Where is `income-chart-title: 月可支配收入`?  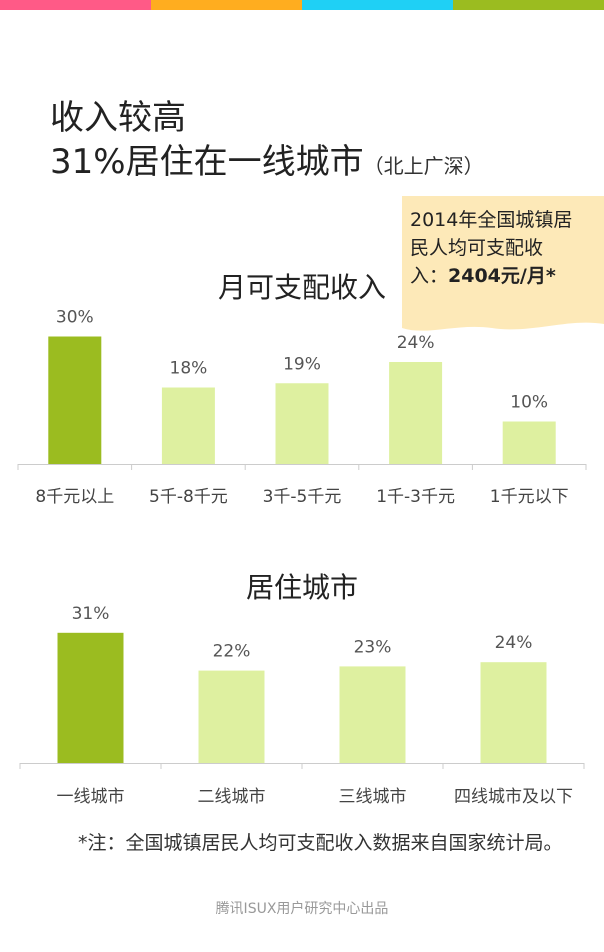 income-chart-title: 月可支配收入 is located at coordinates (301, 287).